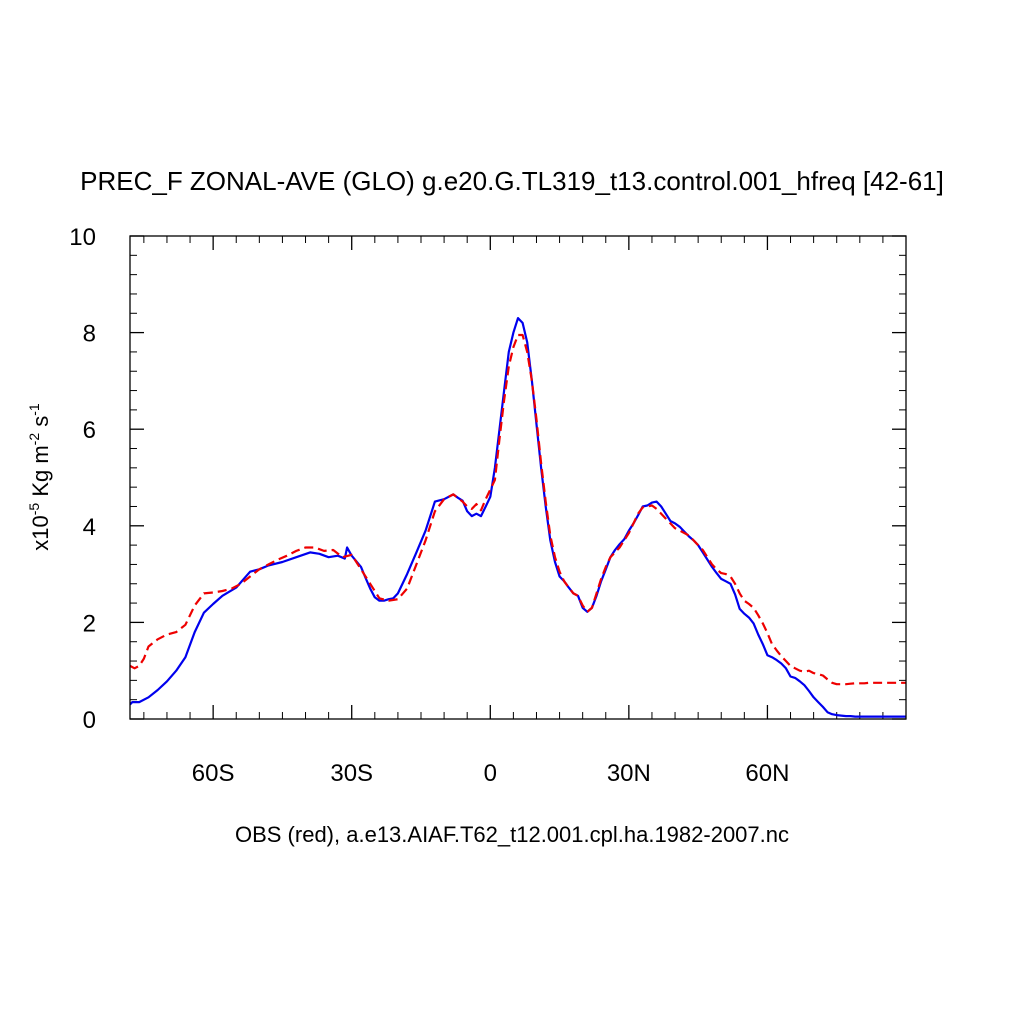 This screenshot has height=1024, width=1024. I want to click on y-tick-label: 10, so click(82, 237).